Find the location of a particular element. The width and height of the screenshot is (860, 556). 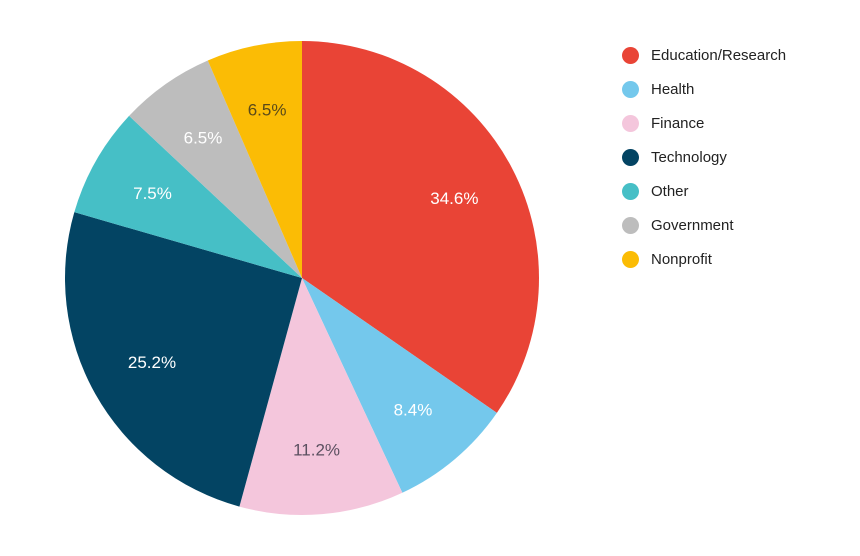

data-label: 7.5% is located at coordinates (152, 193).